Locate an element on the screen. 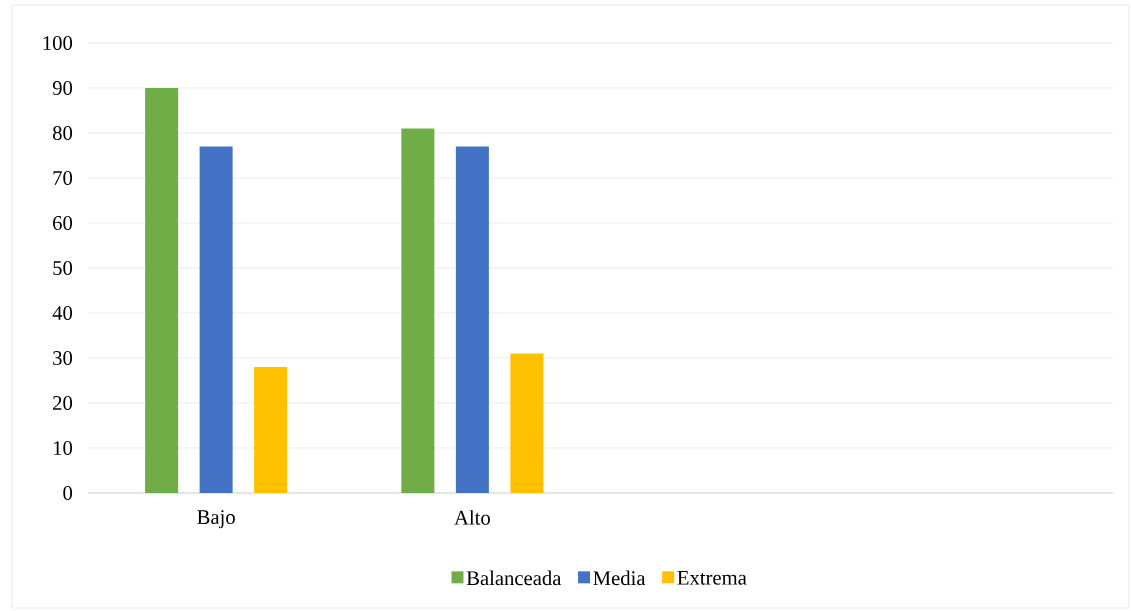 This screenshot has height=611, width=1131. y-tick-label: 50 is located at coordinates (63, 268).